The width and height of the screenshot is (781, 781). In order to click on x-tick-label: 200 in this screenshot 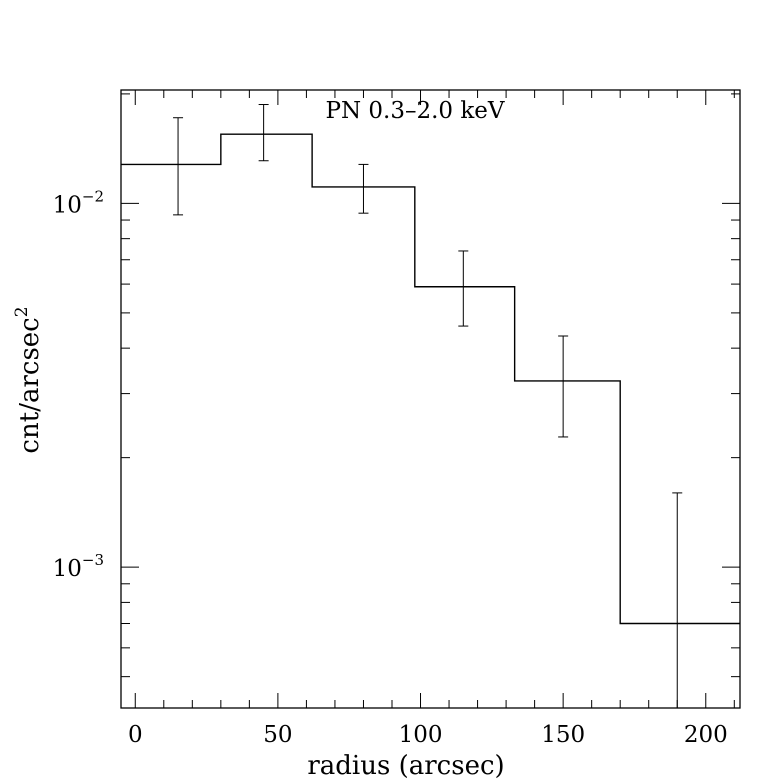, I will do `click(706, 735)`.